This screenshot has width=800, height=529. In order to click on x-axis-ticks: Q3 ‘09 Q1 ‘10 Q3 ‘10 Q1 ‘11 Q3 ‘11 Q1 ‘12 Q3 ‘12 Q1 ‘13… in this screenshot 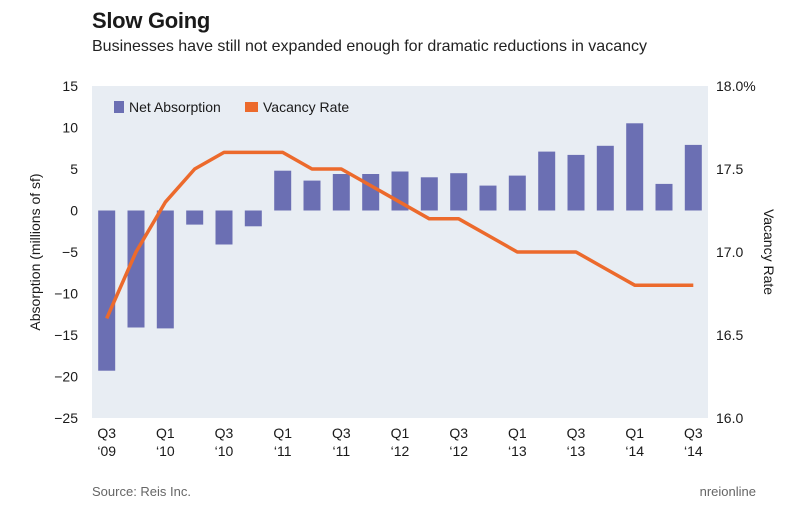, I will do `click(399, 442)`.